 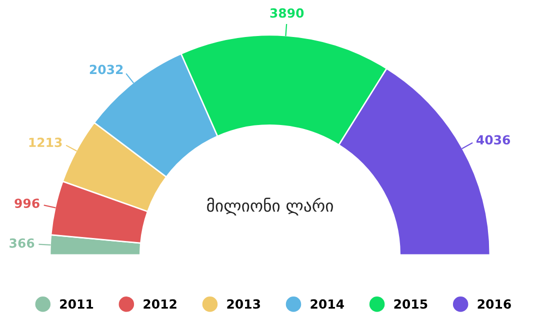 I want to click on data-label: 366, so click(x=22, y=243).